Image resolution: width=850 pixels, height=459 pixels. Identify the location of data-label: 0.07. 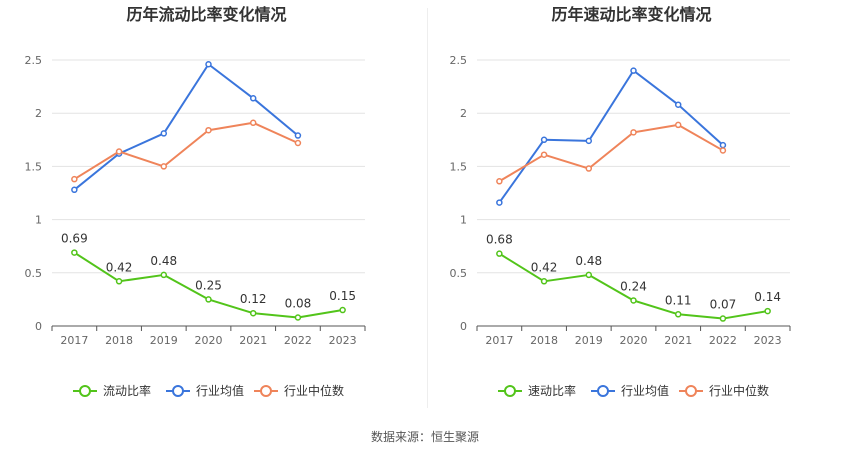
(723, 305).